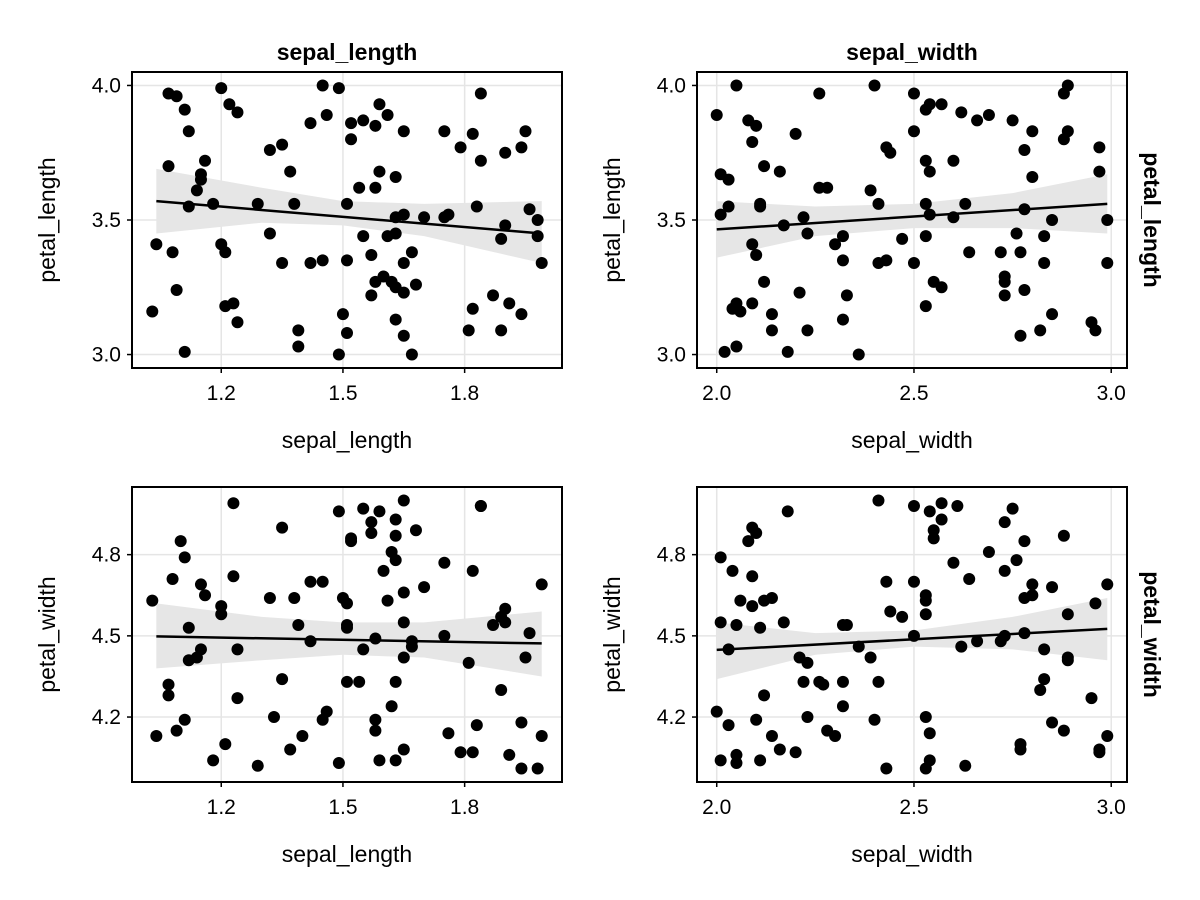 The image size is (1200, 900). What do you see at coordinates (911, 440) in the screenshot?
I see `x-axis-label: sepal_width` at bounding box center [911, 440].